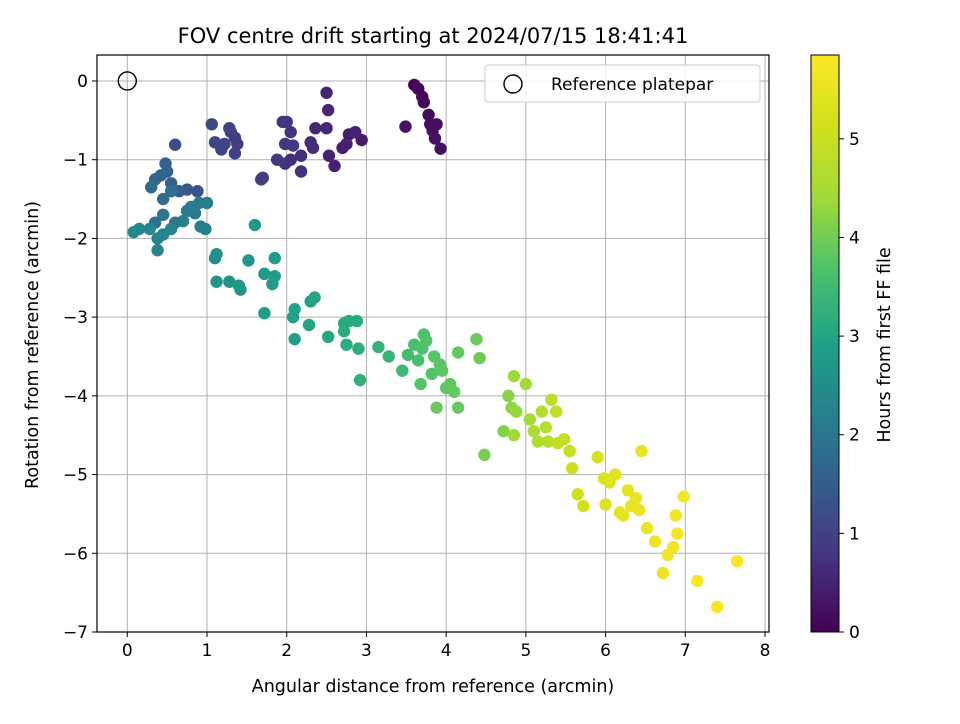 Image resolution: width=960 pixels, height=724 pixels. What do you see at coordinates (825, 343) in the screenshot?
I see `colorbar-gradient` at bounding box center [825, 343].